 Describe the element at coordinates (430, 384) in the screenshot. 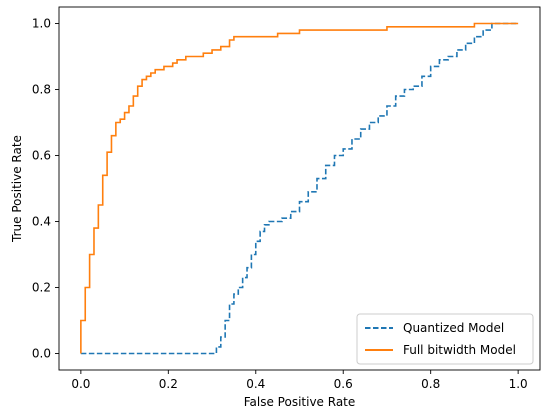

I see `x-tick-label: 0.8` at that location.